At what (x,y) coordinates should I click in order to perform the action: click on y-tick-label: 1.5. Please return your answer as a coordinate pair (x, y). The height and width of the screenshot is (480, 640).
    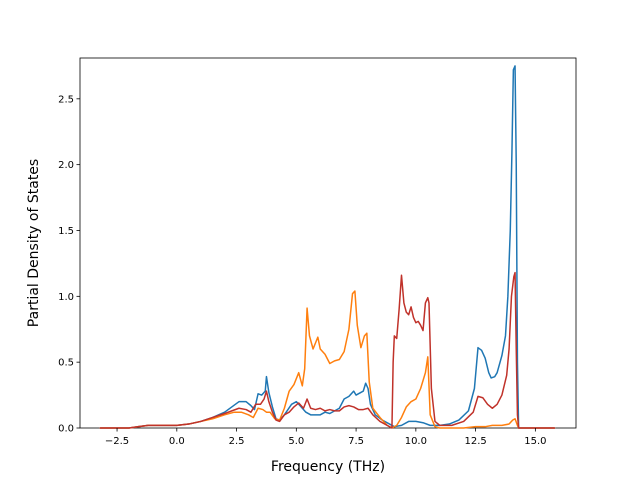
    Looking at the image, I should click on (66, 231).